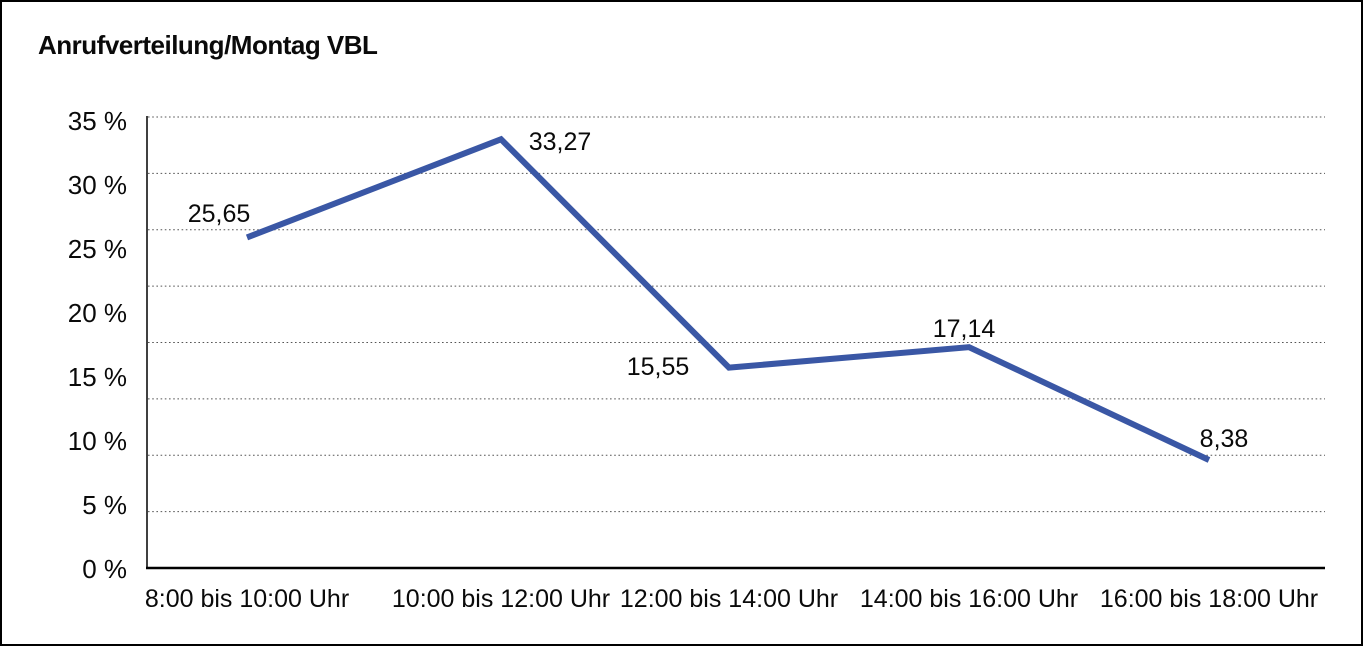  I want to click on y-axis-tick-label: 20 %, so click(97, 313).